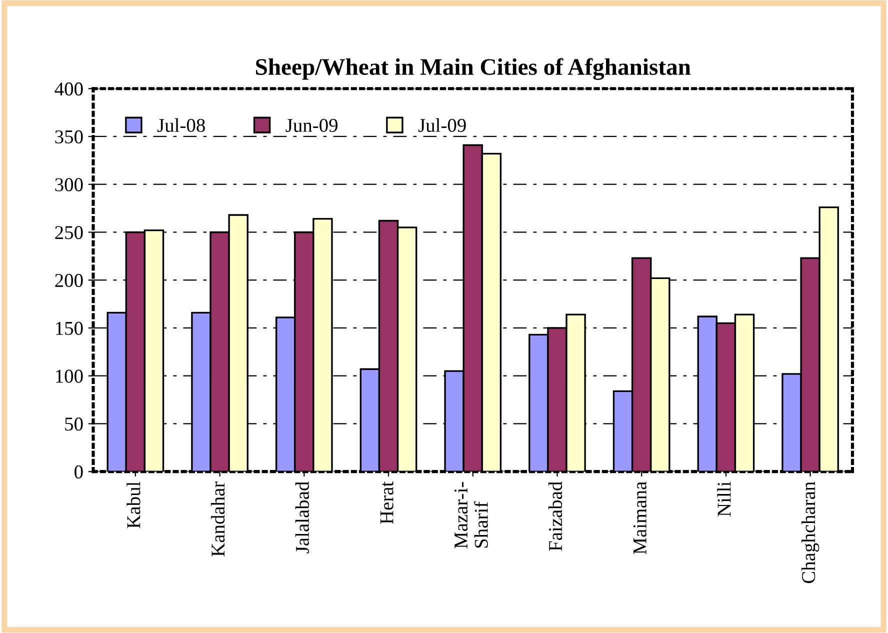  What do you see at coordinates (68, 89) in the screenshot?
I see `y-tick-label: 400` at bounding box center [68, 89].